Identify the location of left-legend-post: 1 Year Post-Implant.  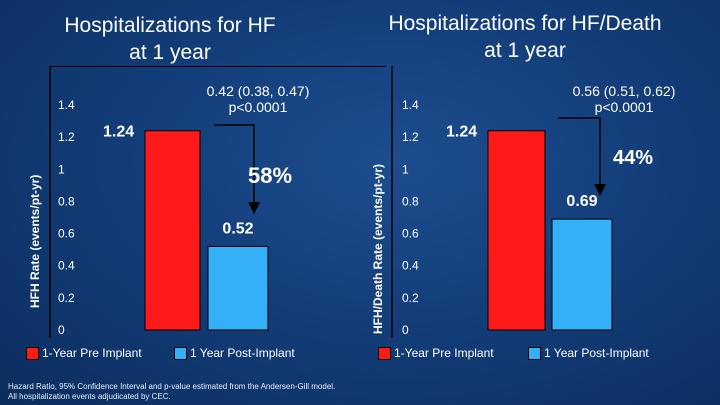
(234, 353).